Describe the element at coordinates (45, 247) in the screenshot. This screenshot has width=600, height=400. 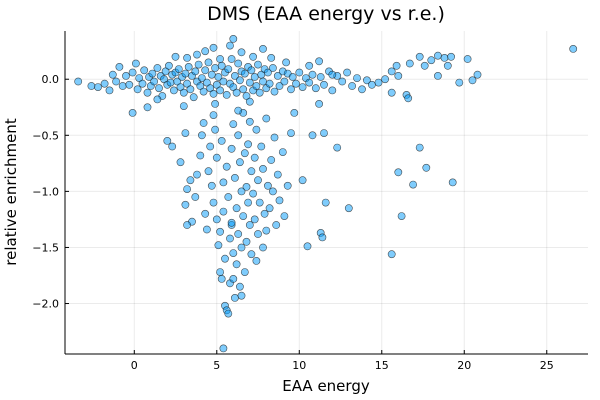
I see `y-tick-label: −1.5` at that location.